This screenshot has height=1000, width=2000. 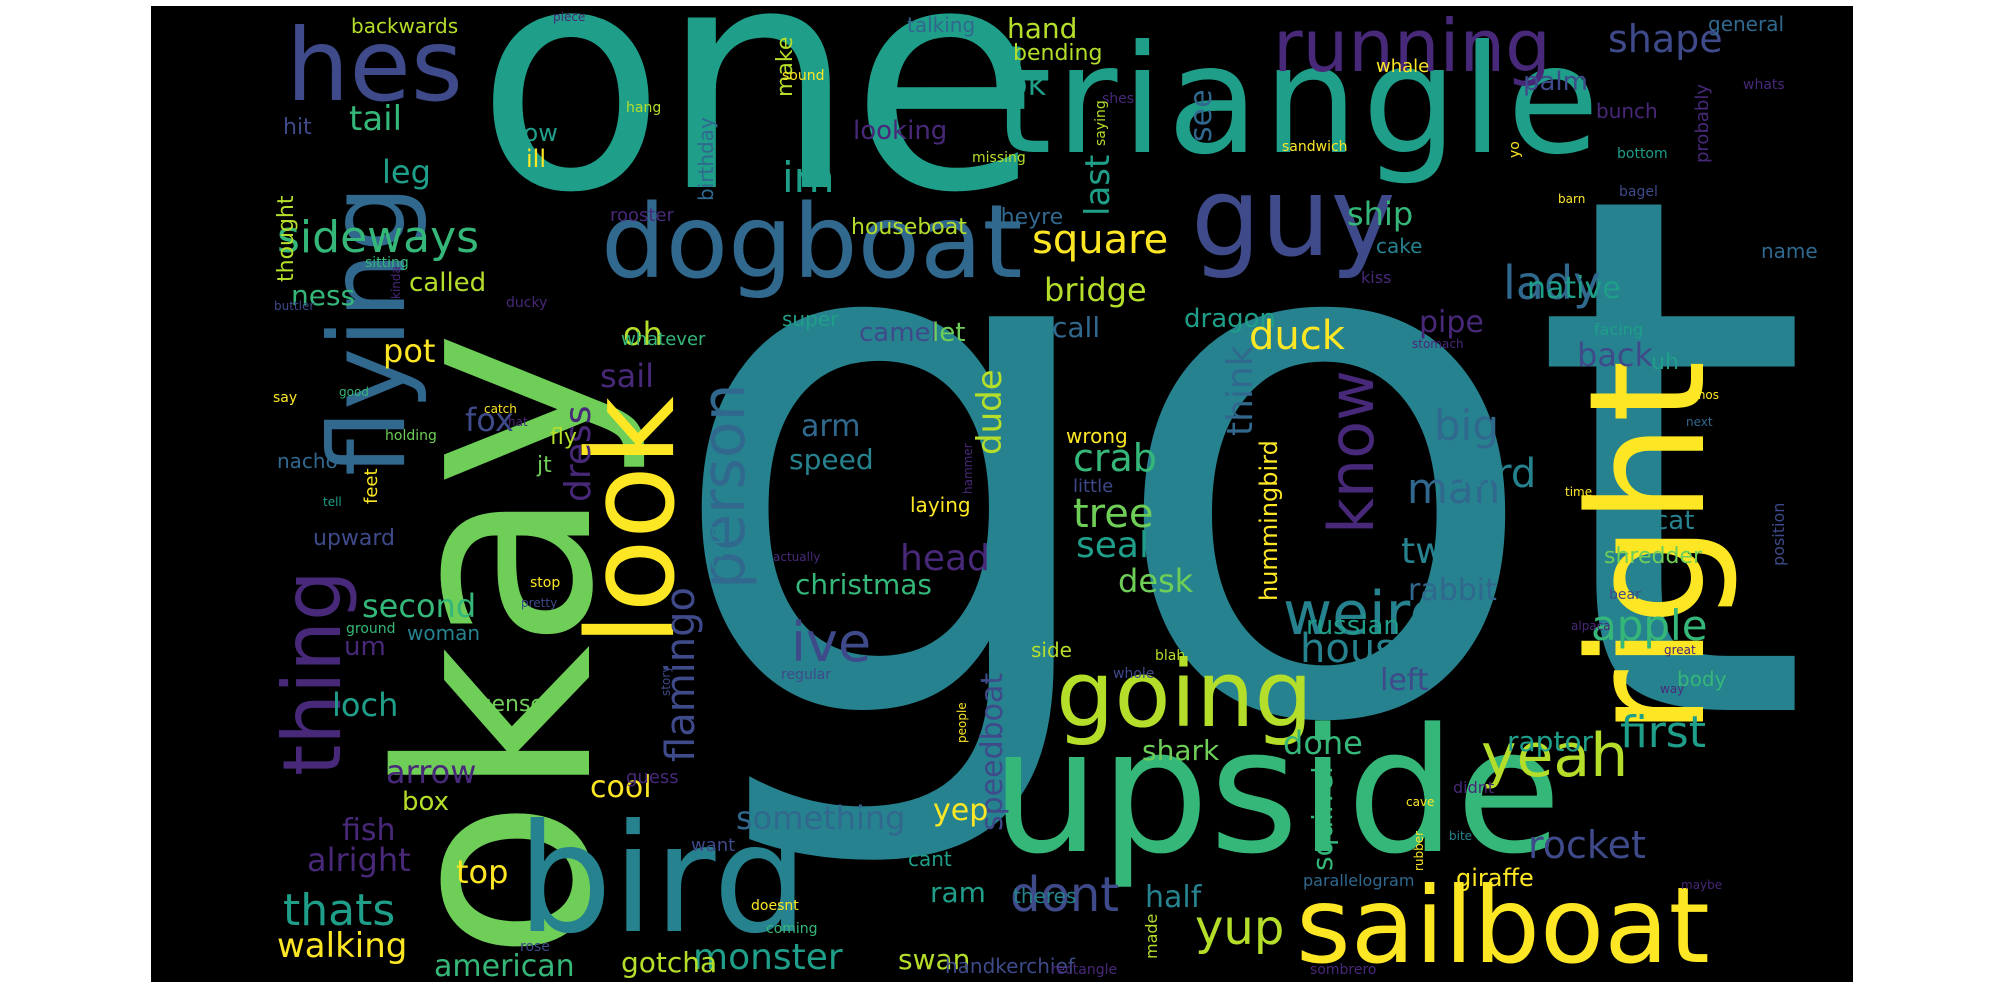 What do you see at coordinates (768, 957) in the screenshot?
I see `word-monster: monster` at bounding box center [768, 957].